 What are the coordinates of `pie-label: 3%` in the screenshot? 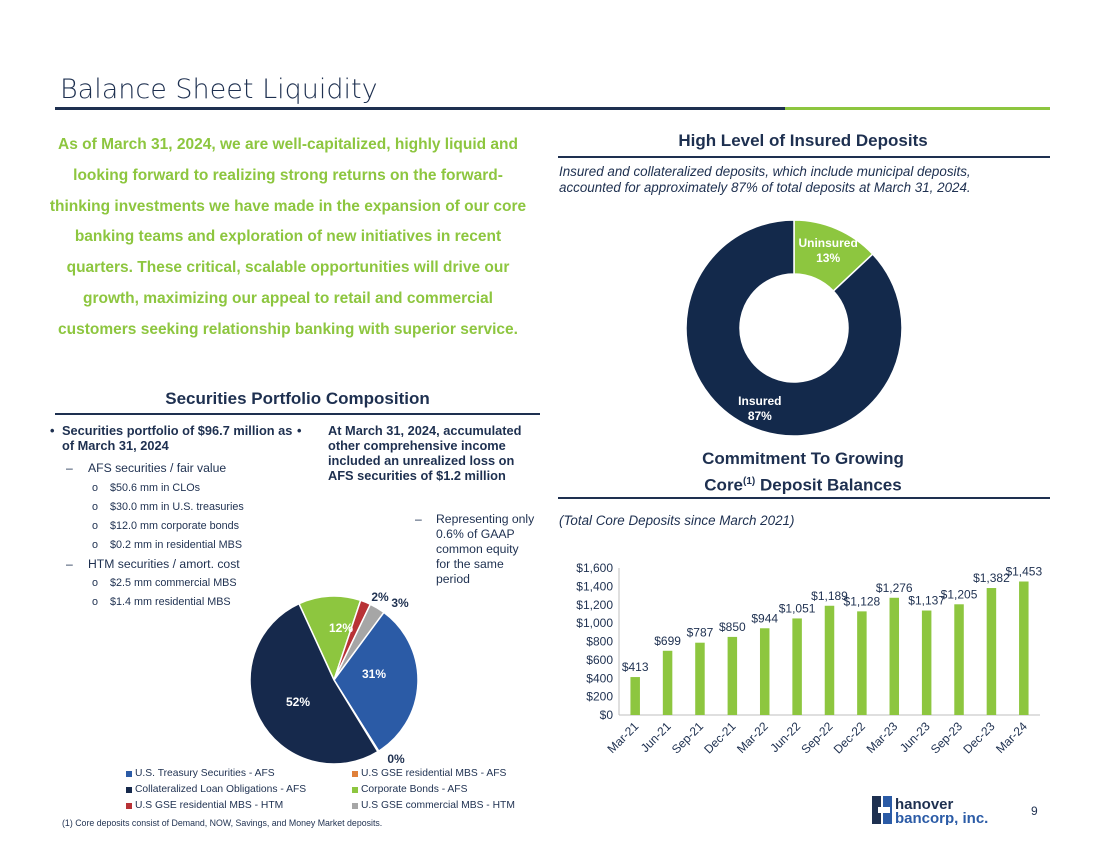 It's located at (400, 603).